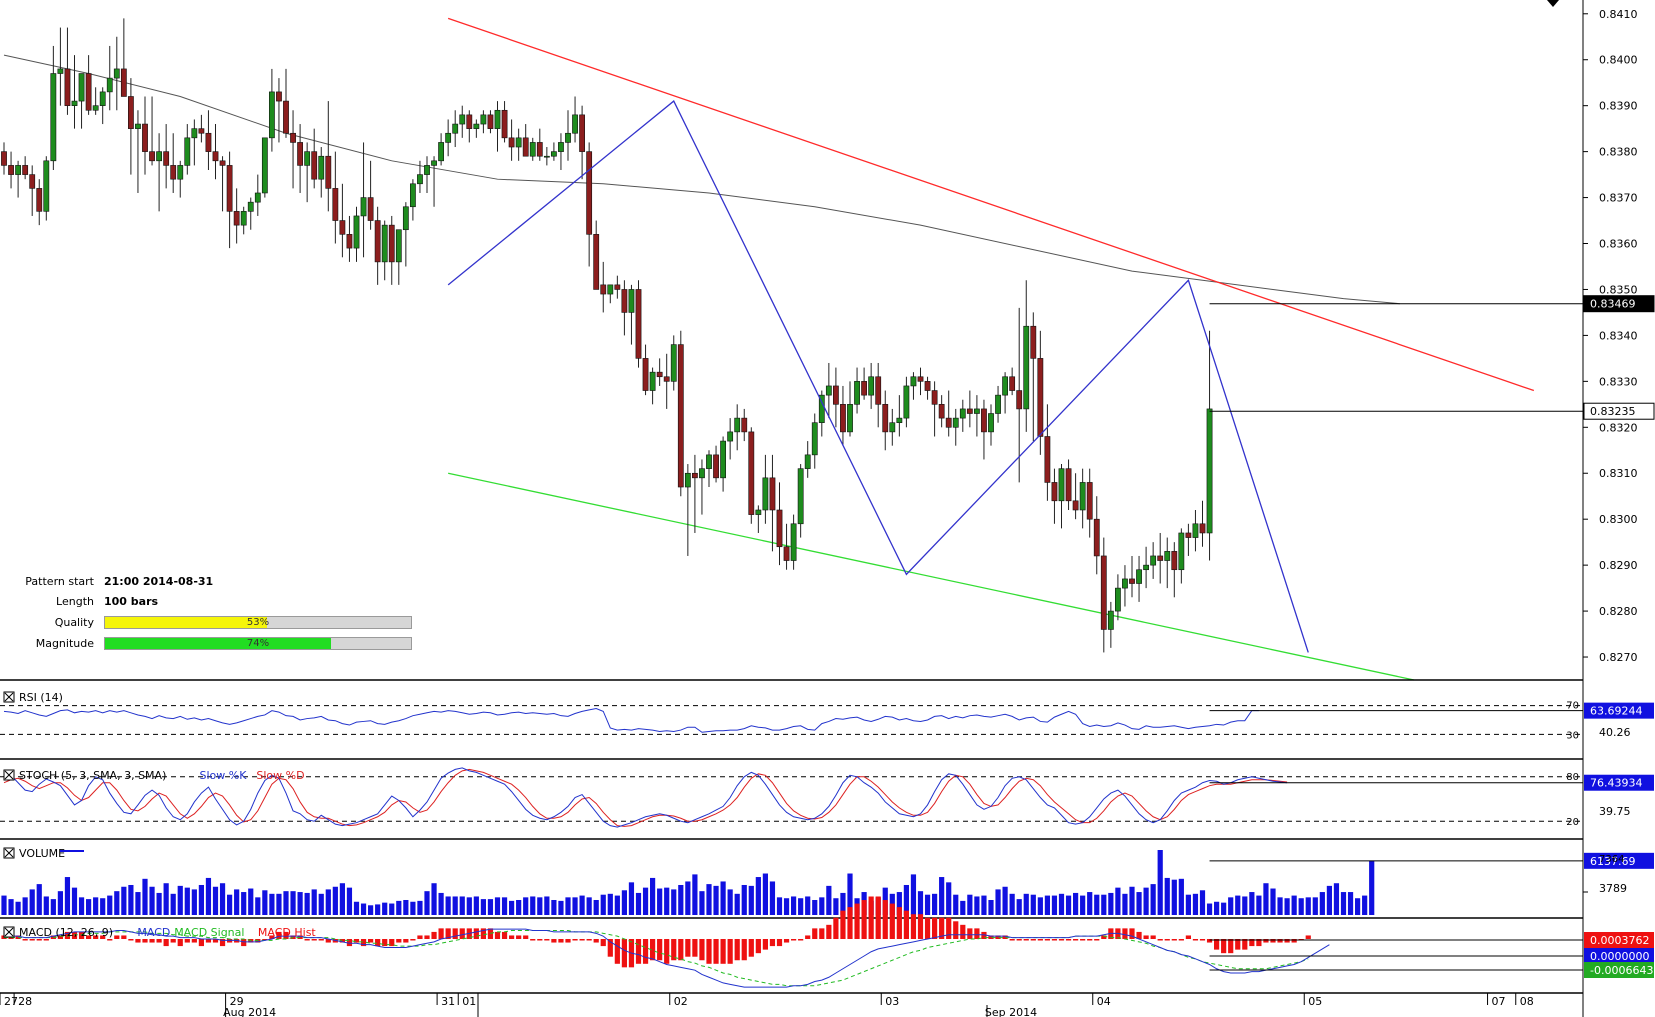 The width and height of the screenshot is (1655, 1017). Describe the element at coordinates (1499, 1001) in the screenshot. I see `day-label: 07` at that location.